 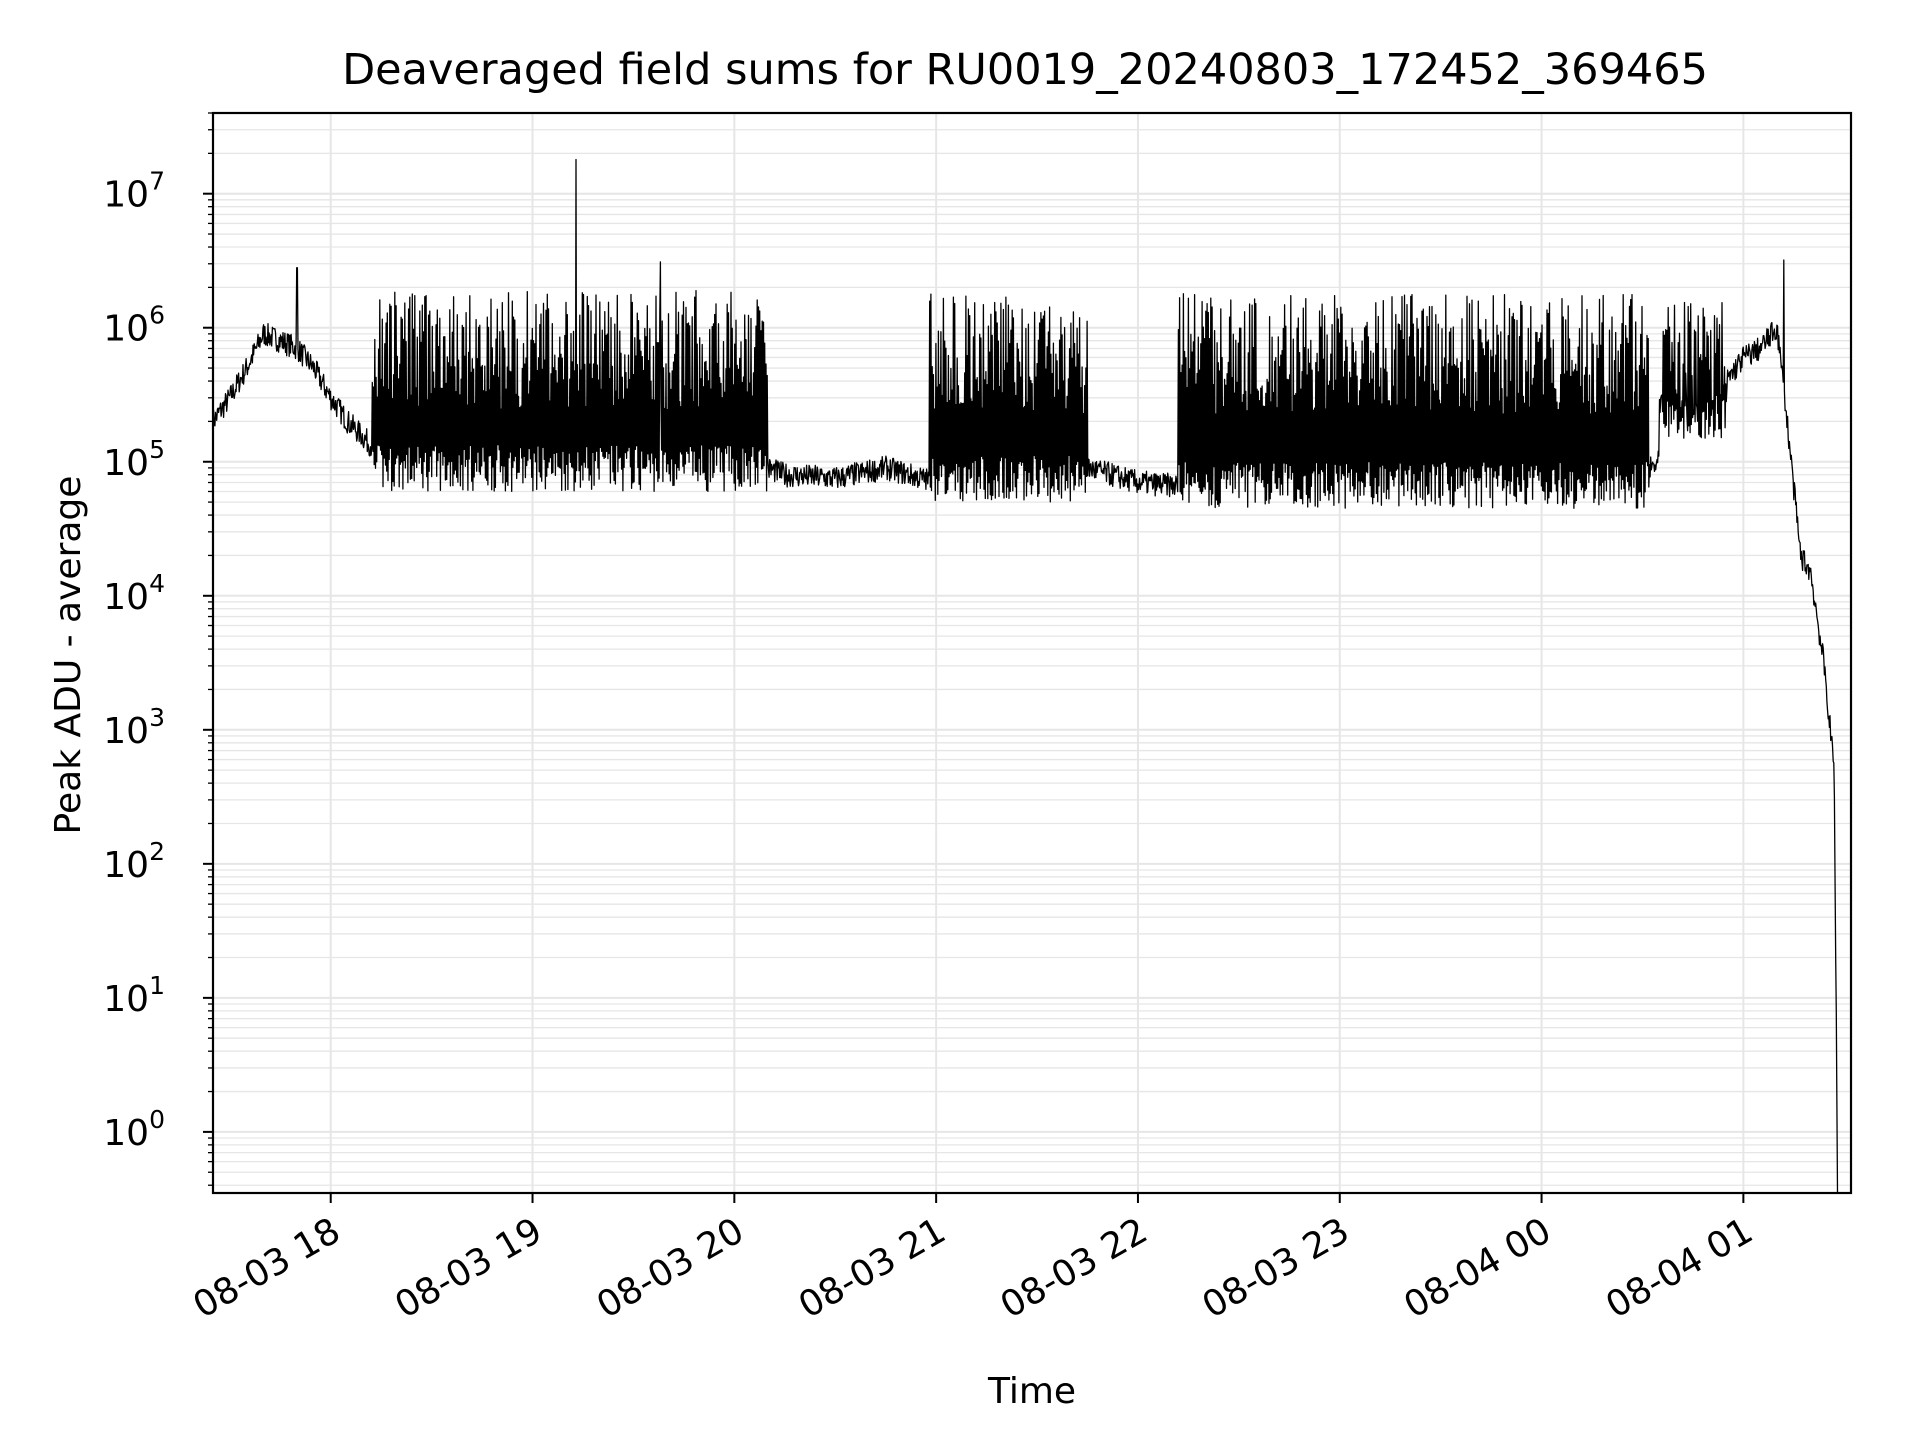 I want to click on y-tick-label: 10¹, so click(x=134, y=995).